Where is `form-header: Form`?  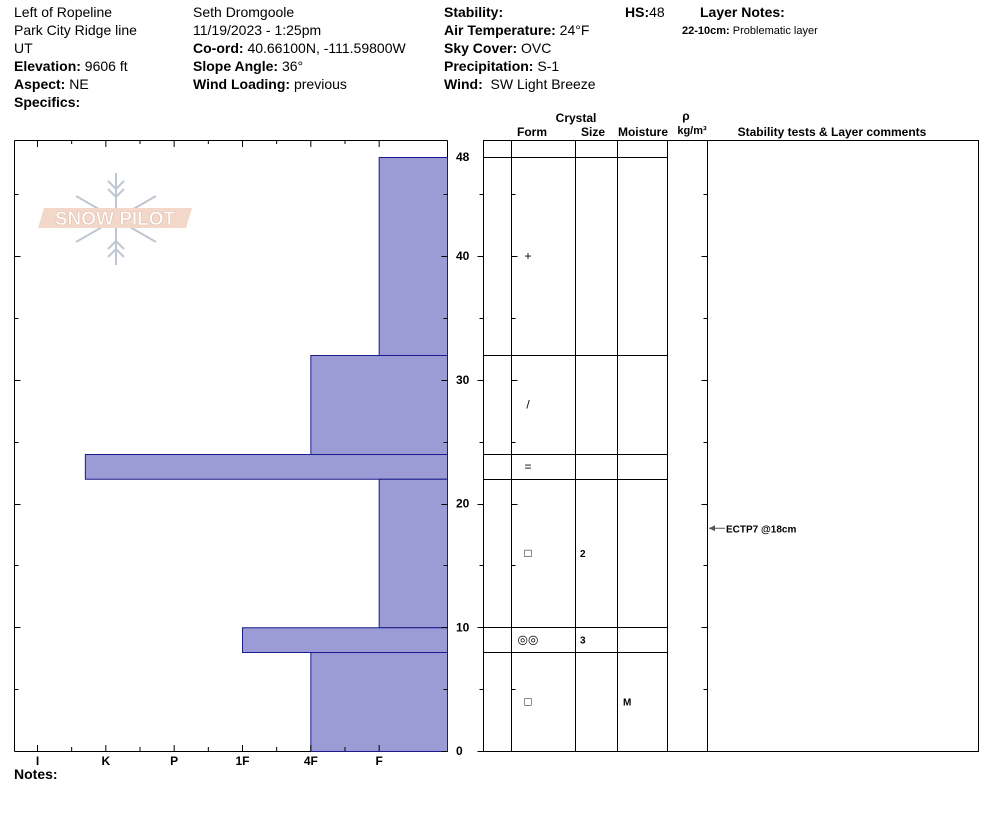 form-header: Form is located at coordinates (532, 132).